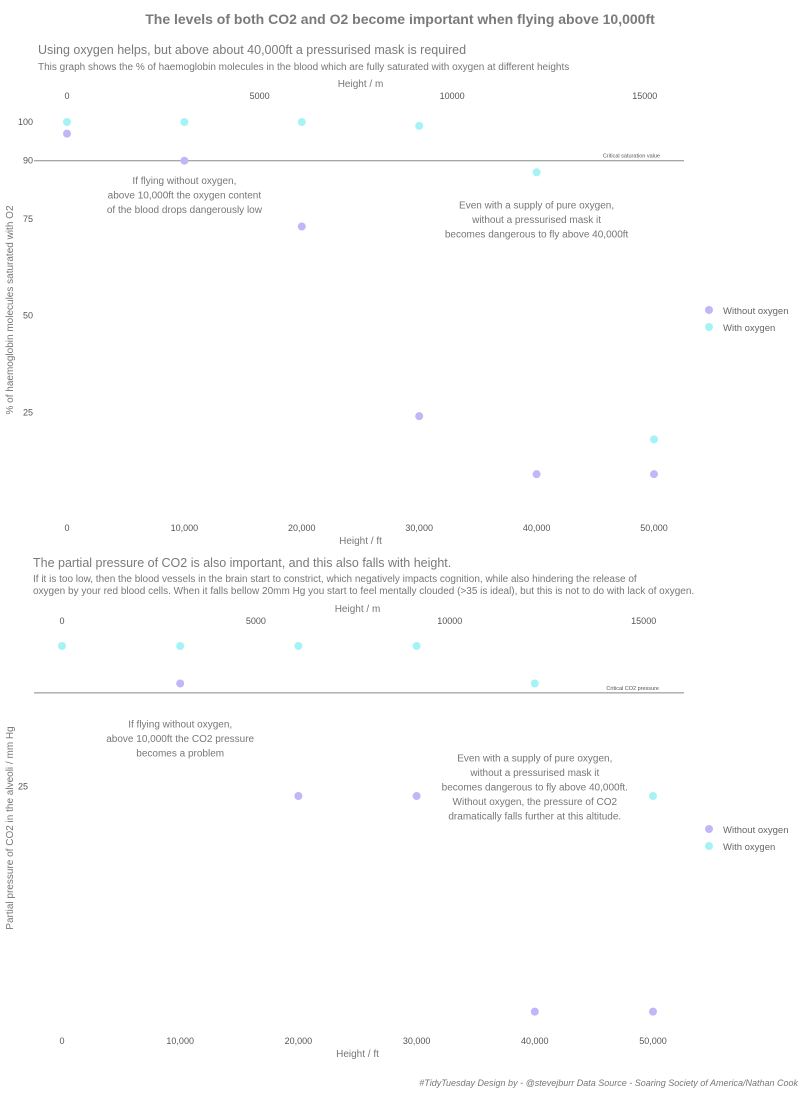 The width and height of the screenshot is (800, 1100). What do you see at coordinates (25, 122) in the screenshot?
I see `y-tick-label: 100` at bounding box center [25, 122].